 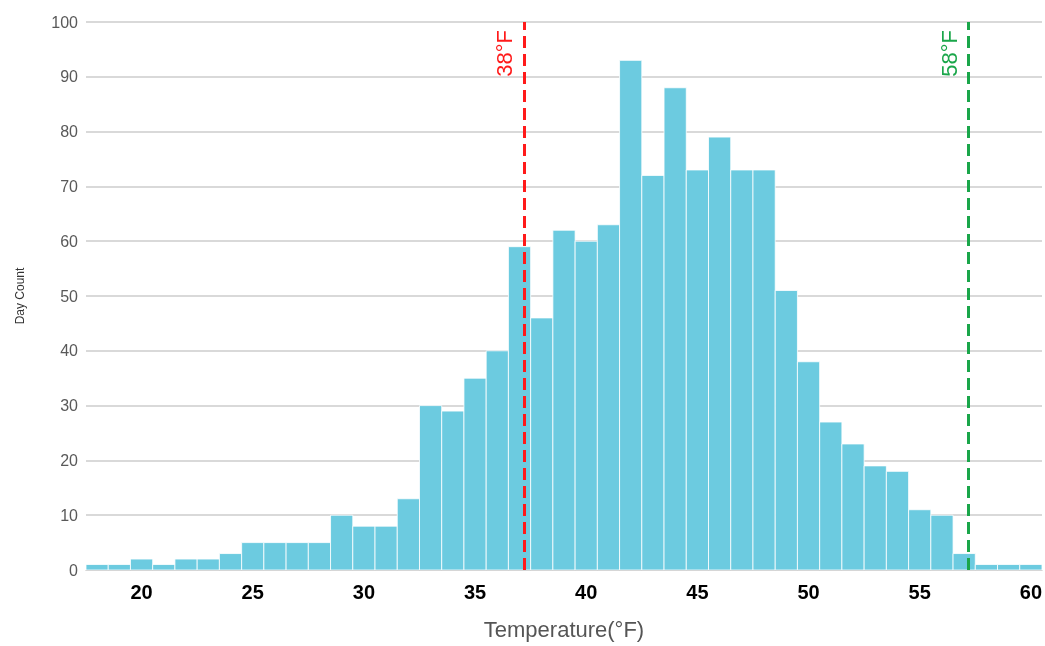 I want to click on y-tick-label: 40, so click(x=69, y=351).